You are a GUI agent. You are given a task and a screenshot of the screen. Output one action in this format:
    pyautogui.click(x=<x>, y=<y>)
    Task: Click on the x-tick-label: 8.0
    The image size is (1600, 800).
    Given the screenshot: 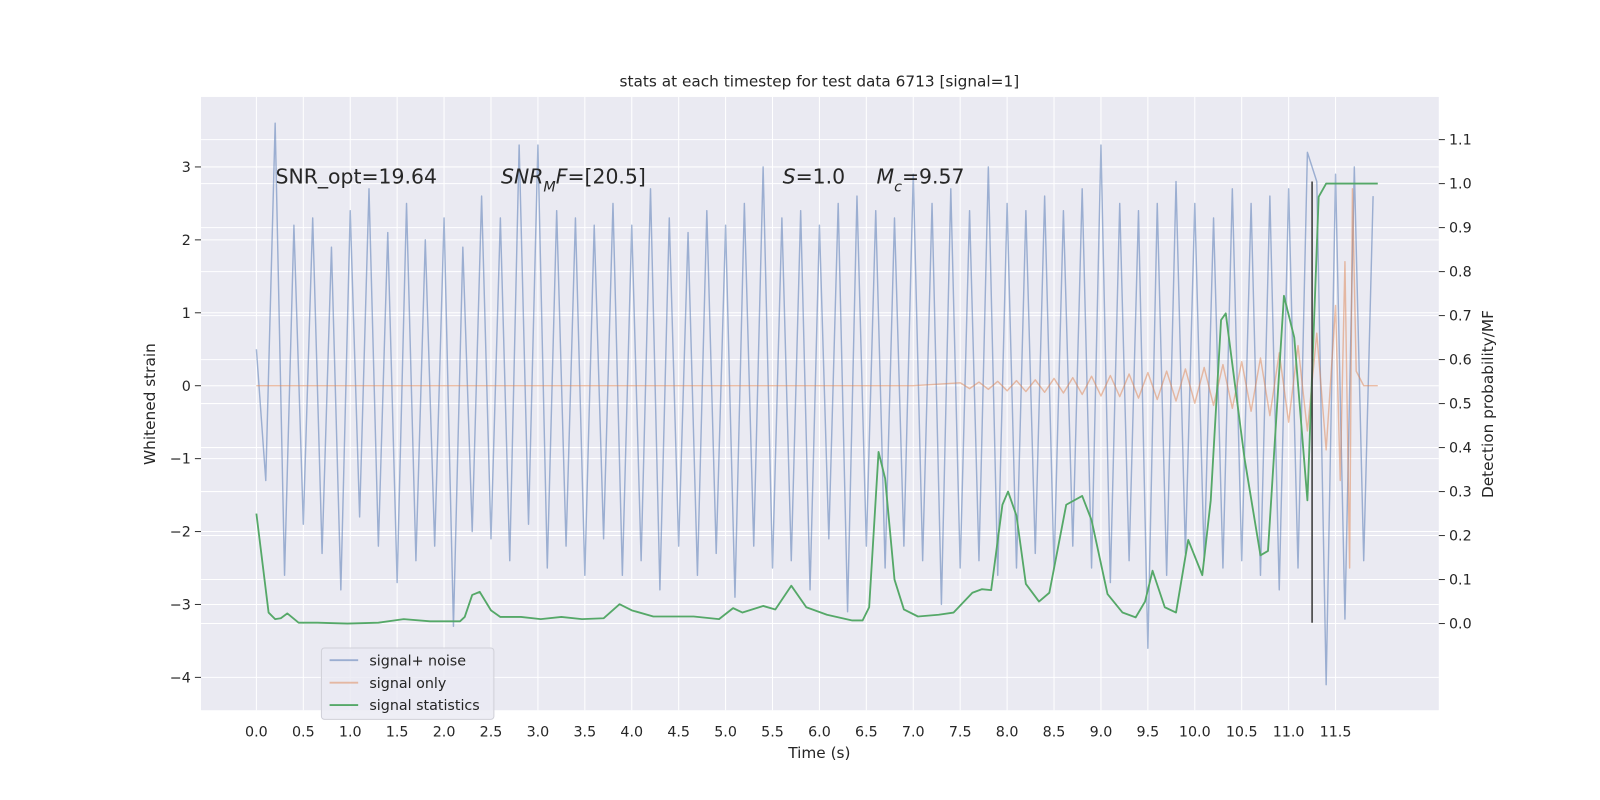 What is the action you would take?
    pyautogui.click(x=1007, y=733)
    